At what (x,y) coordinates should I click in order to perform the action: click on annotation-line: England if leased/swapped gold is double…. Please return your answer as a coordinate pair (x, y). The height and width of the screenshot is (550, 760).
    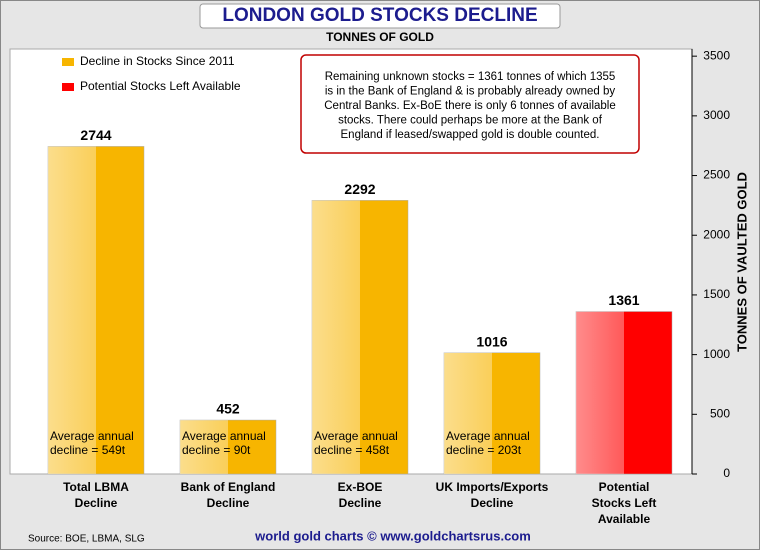
    Looking at the image, I should click on (470, 135).